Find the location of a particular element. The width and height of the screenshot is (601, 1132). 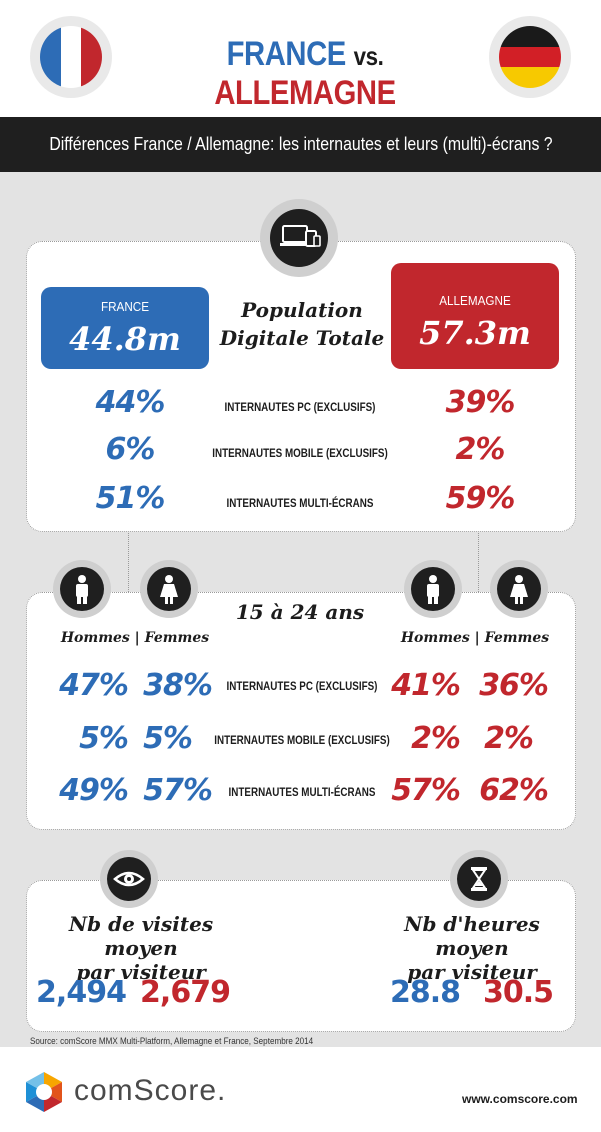

youth-multi-germany-men: 57% is located at coordinates (426, 790).